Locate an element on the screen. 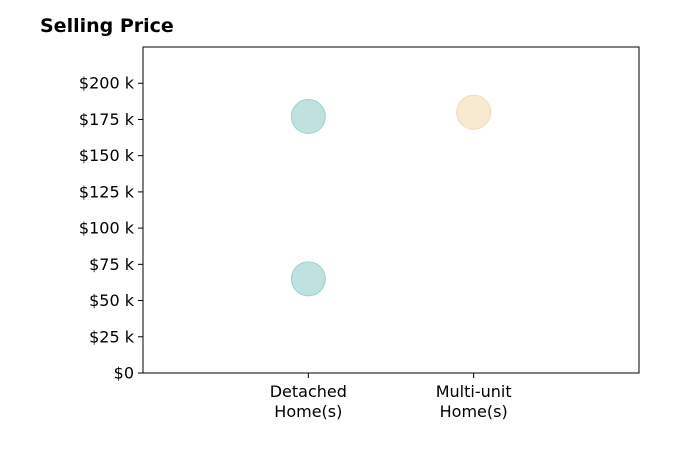  y-tick-label-5: $125 k is located at coordinates (107, 191).